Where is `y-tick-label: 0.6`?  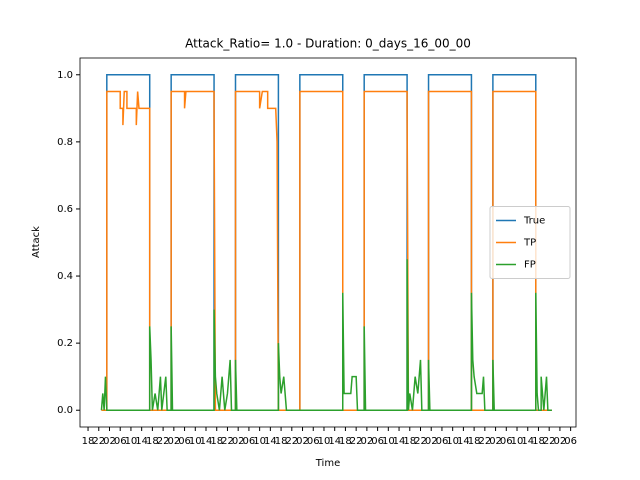
y-tick-label: 0.6 is located at coordinates (65, 209).